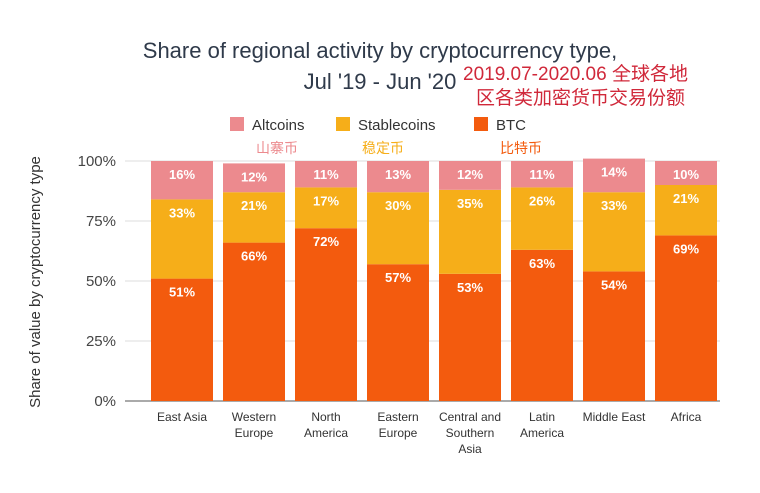  I want to click on chinese-annotation-line-1: 2019.07-2020.06 全球各地, so click(575, 74).